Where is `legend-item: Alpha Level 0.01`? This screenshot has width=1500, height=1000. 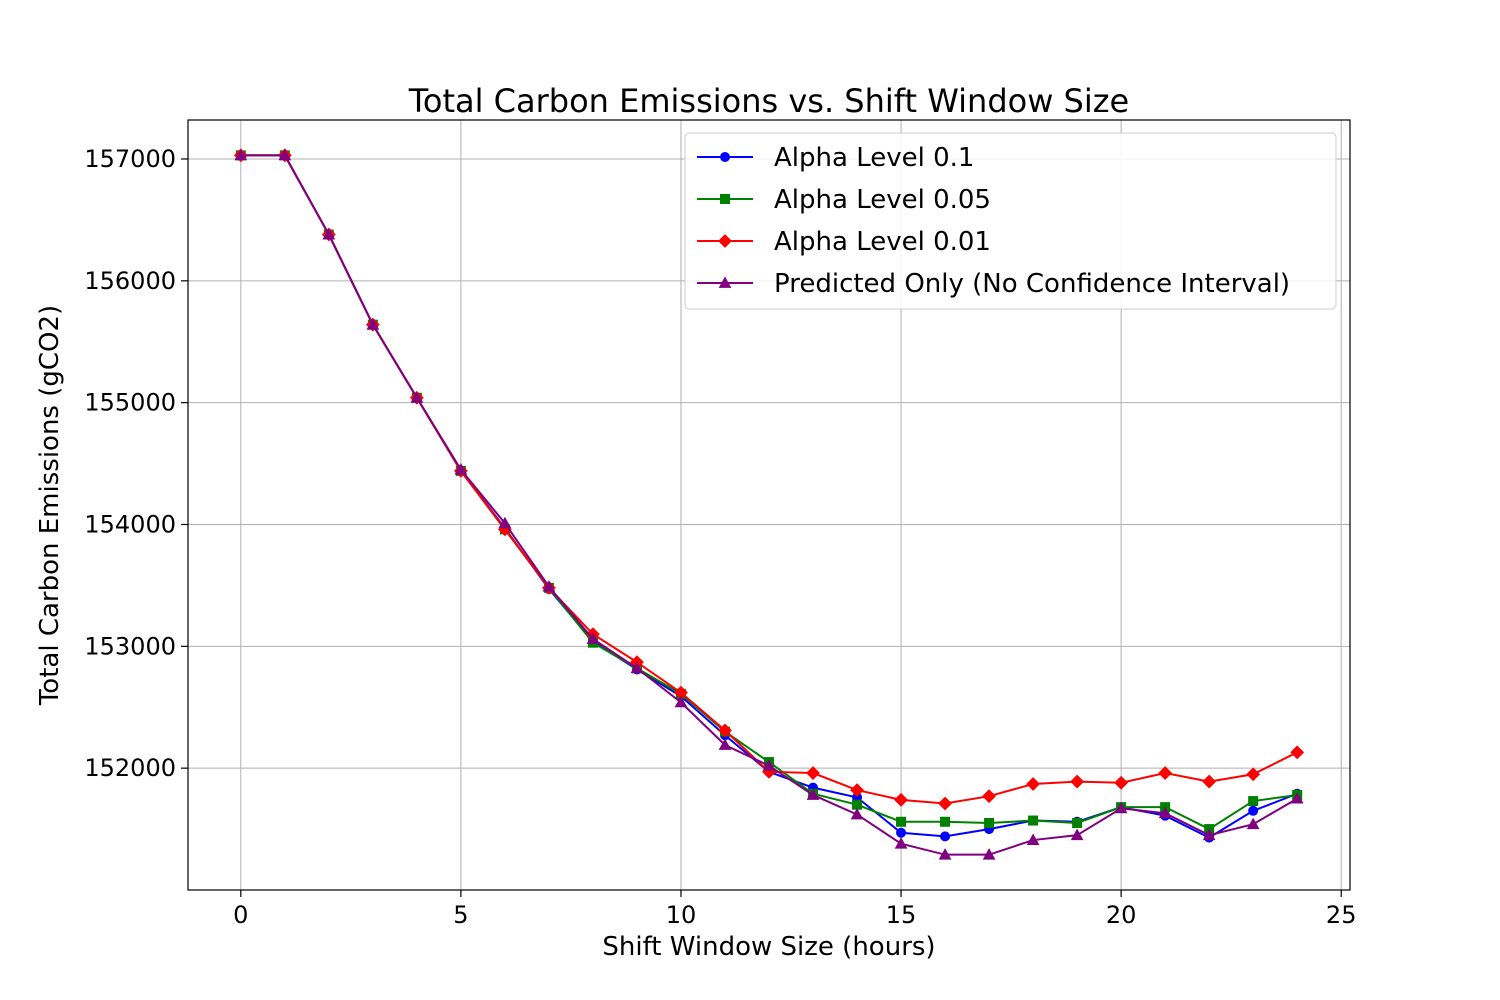
legend-item: Alpha Level 0.01 is located at coordinates (844, 242).